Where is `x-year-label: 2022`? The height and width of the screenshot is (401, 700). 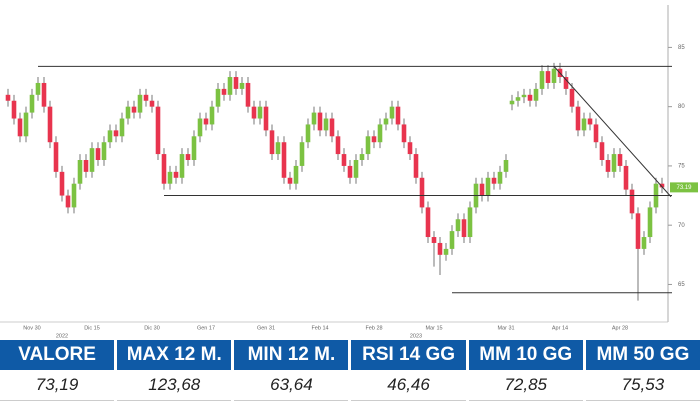
x-year-label: 2022 is located at coordinates (62, 336).